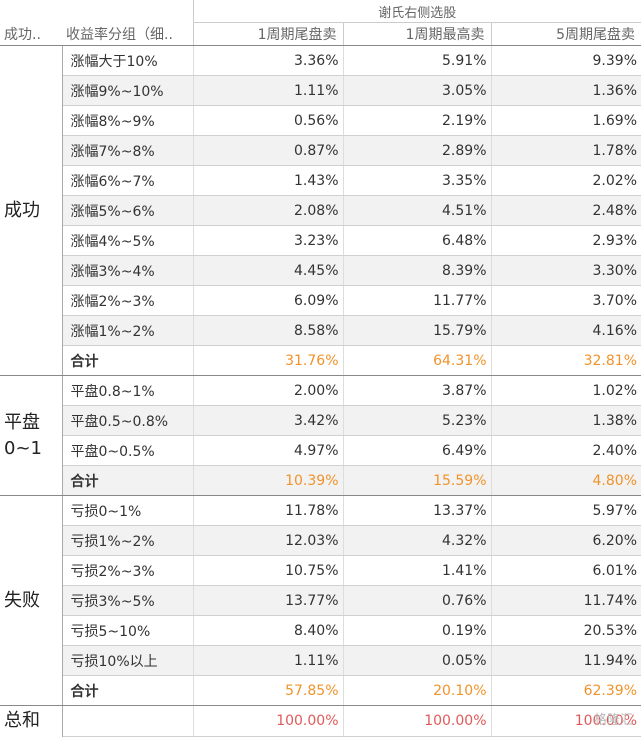  Describe the element at coordinates (417, 661) in the screenshot. I see `value-cell: 0.05%` at that location.